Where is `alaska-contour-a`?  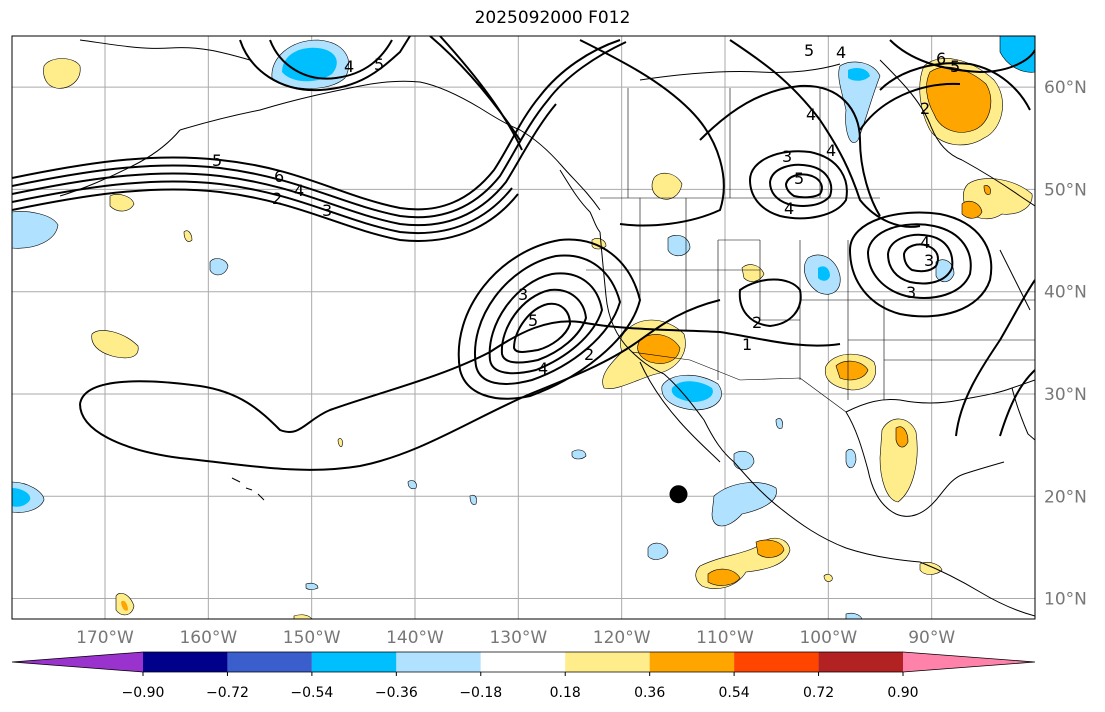
alaska-contour-a is located at coordinates (325, 64).